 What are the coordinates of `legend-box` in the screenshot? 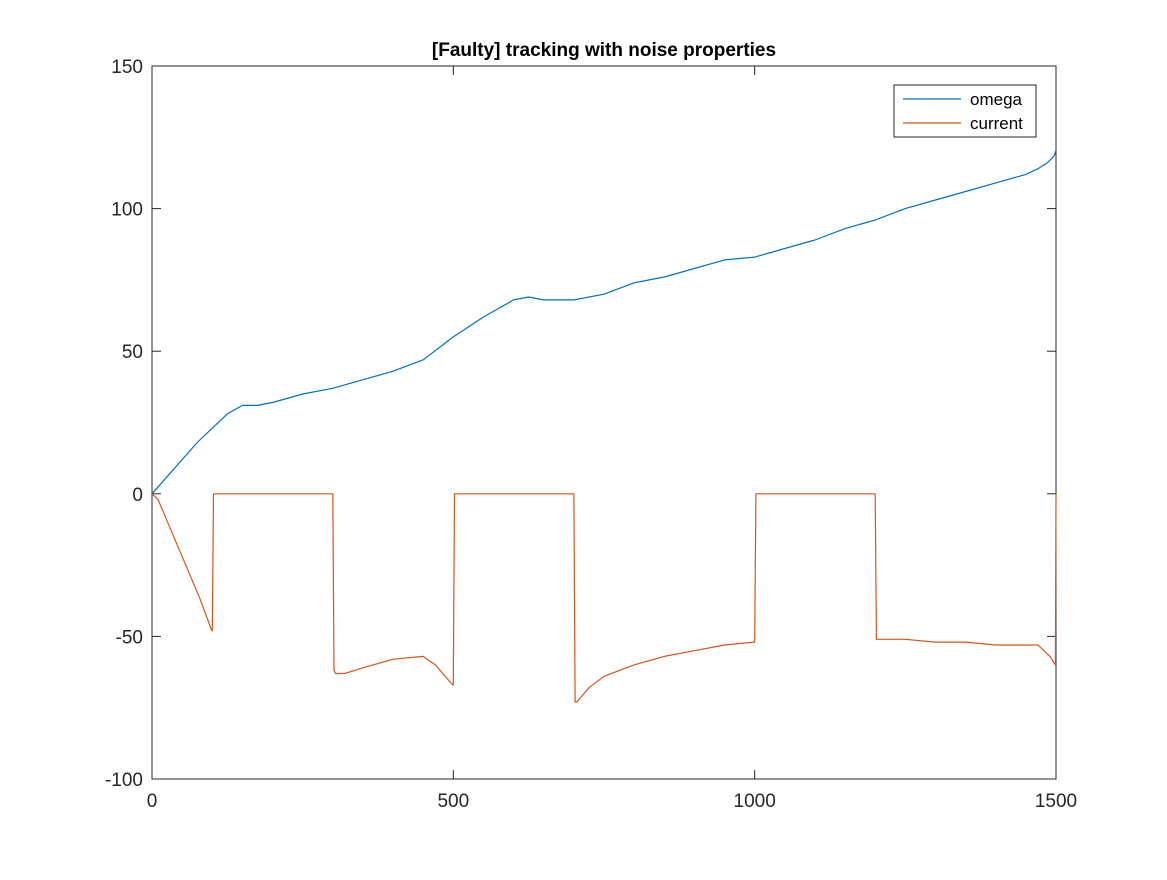 It's located at (965, 111).